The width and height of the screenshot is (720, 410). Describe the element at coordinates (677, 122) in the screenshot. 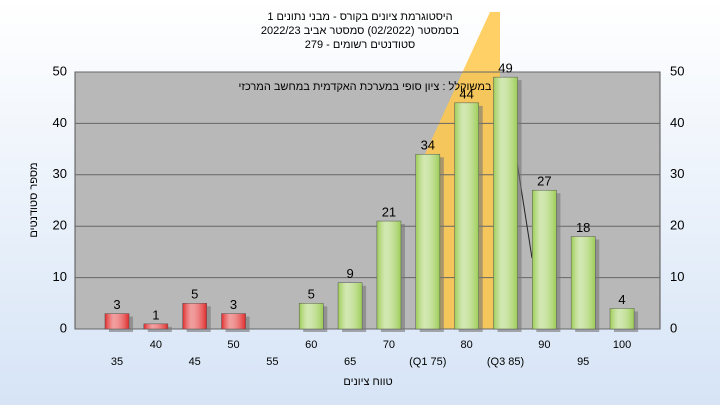

I see `y2-tick-label: 40` at that location.